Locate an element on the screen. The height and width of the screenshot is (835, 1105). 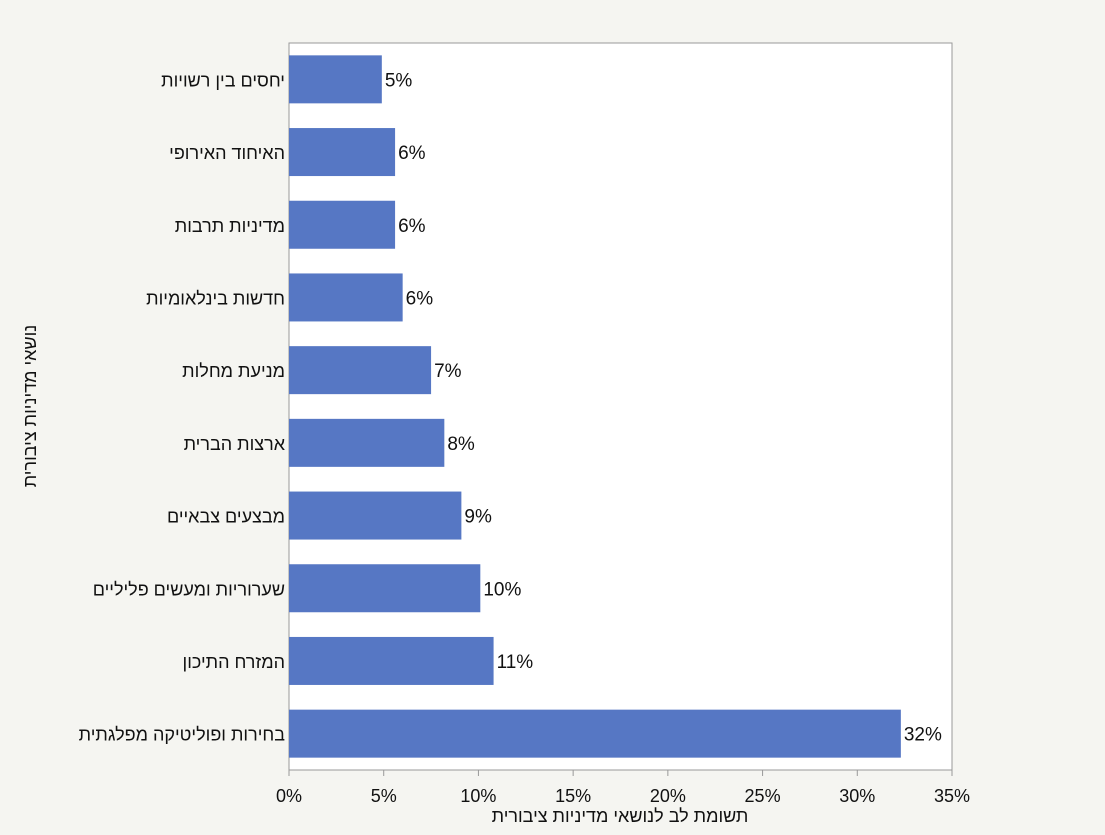
data-label: 7% is located at coordinates (448, 371).